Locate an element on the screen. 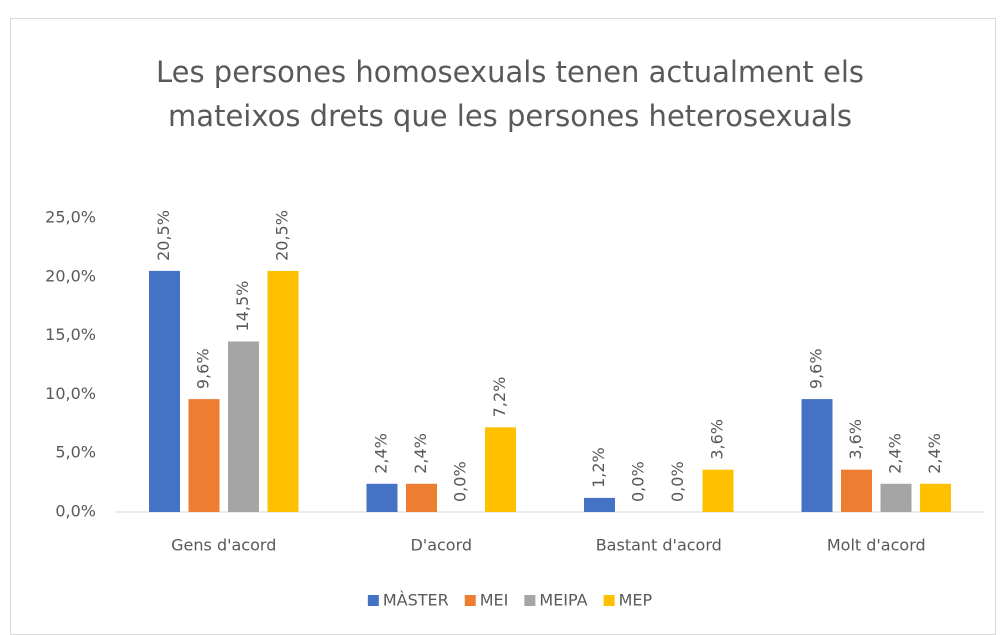 The width and height of the screenshot is (1002, 635). x-tick-label: Bastant d'acord is located at coordinates (659, 545).